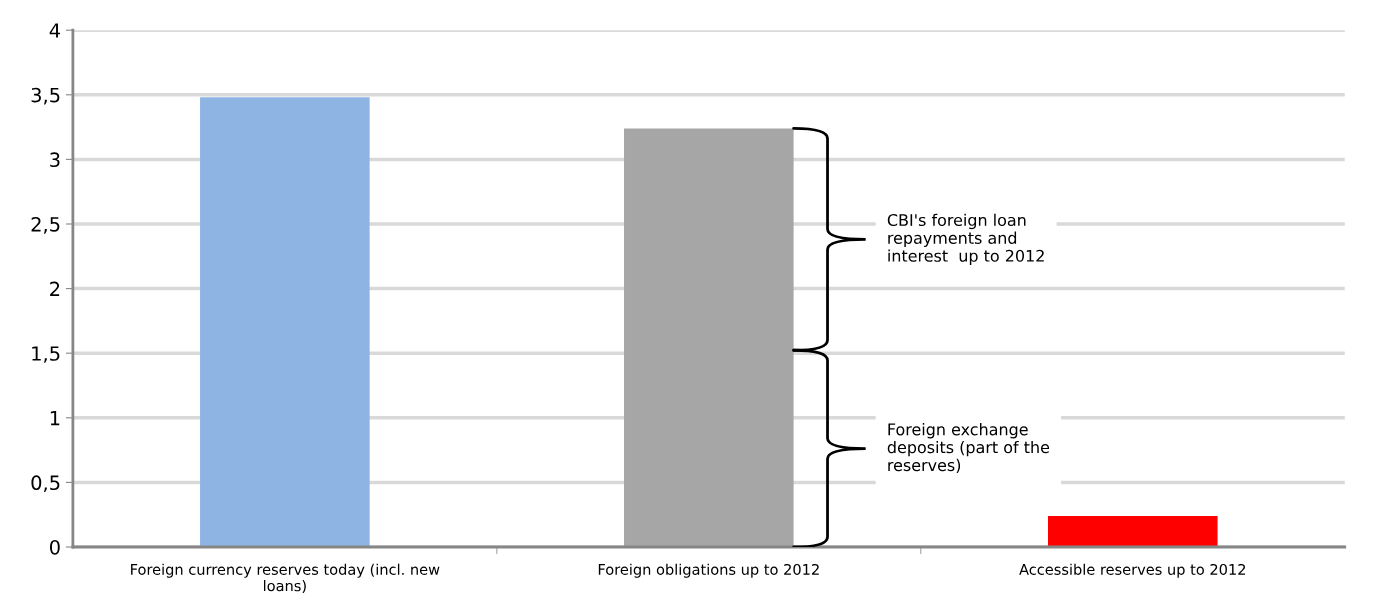 The width and height of the screenshot is (1375, 616). Describe the element at coordinates (45, 225) in the screenshot. I see `y-tick-label: 2,5` at that location.